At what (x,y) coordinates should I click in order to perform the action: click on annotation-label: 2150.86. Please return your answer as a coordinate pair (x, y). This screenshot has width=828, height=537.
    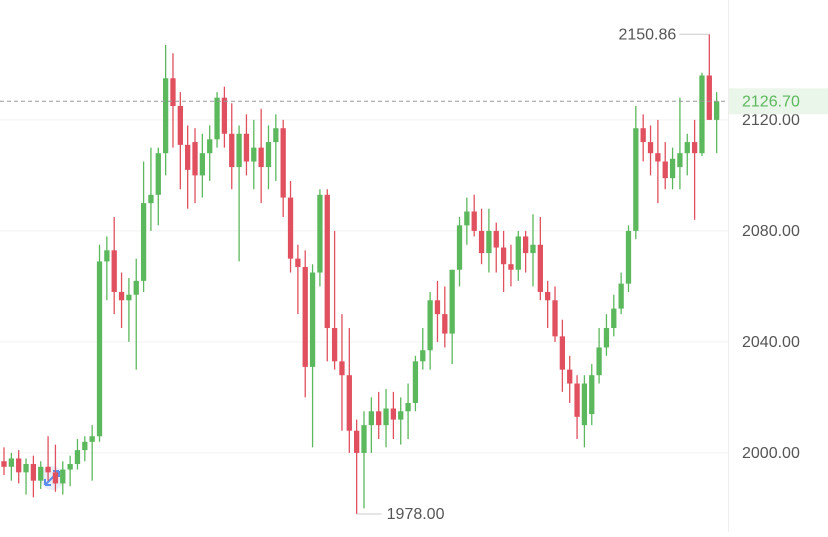
    Looking at the image, I should click on (647, 34).